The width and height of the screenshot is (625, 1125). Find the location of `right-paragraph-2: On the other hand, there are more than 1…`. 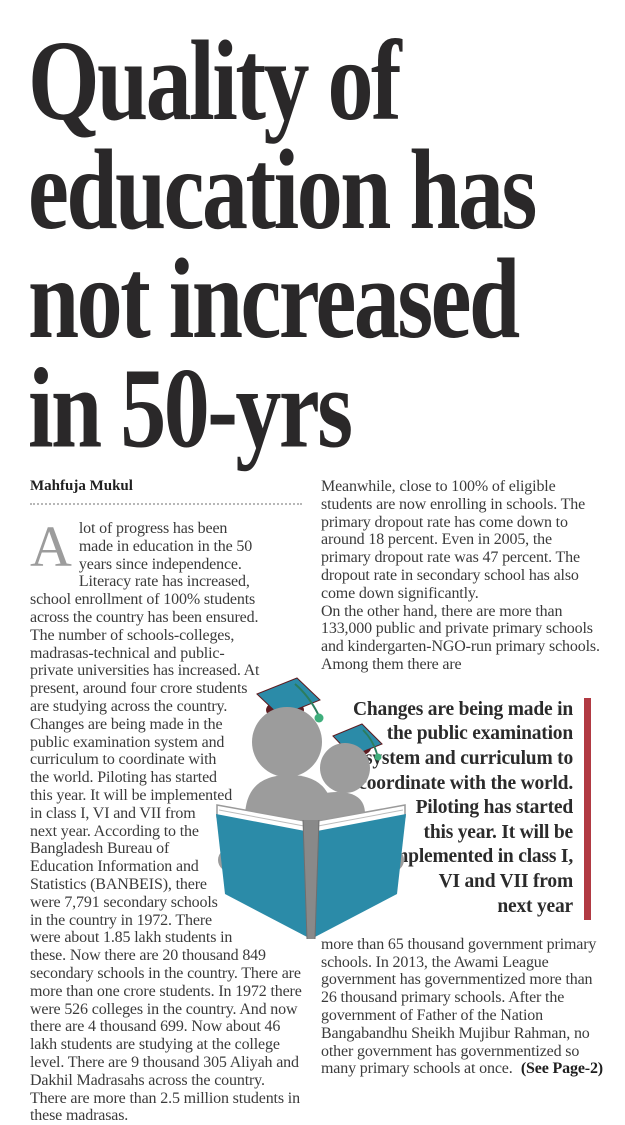

right-paragraph-2: On the other hand, there are more than 1… is located at coordinates (460, 637).